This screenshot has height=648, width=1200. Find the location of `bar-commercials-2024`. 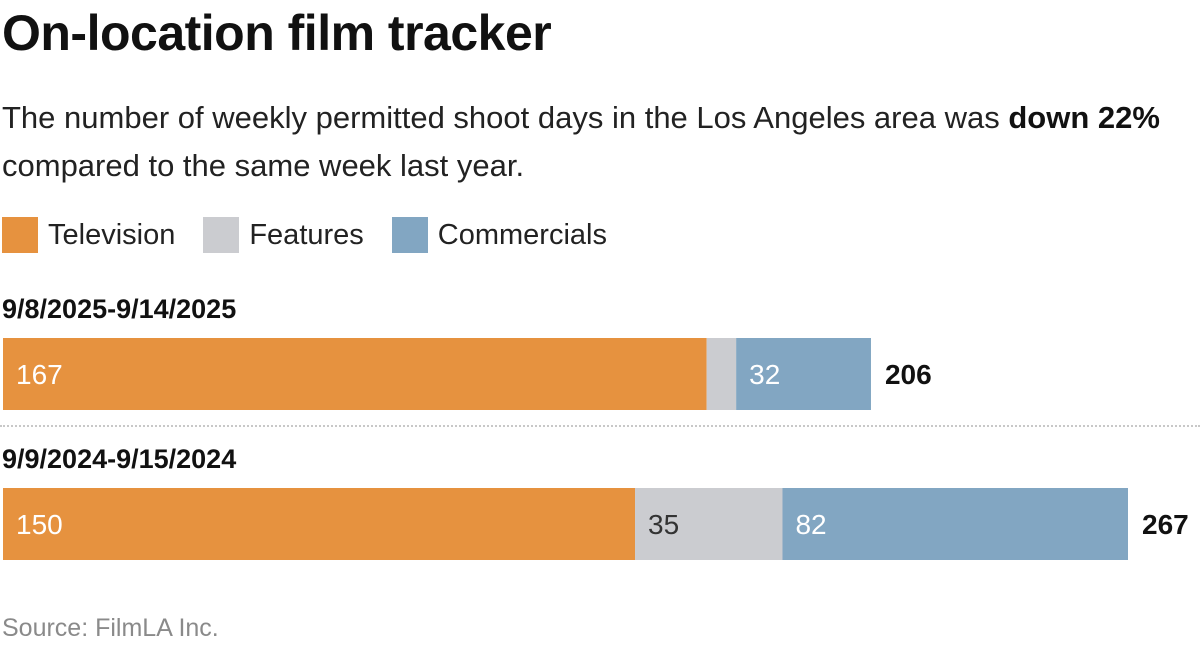

bar-commercials-2024 is located at coordinates (955, 524).